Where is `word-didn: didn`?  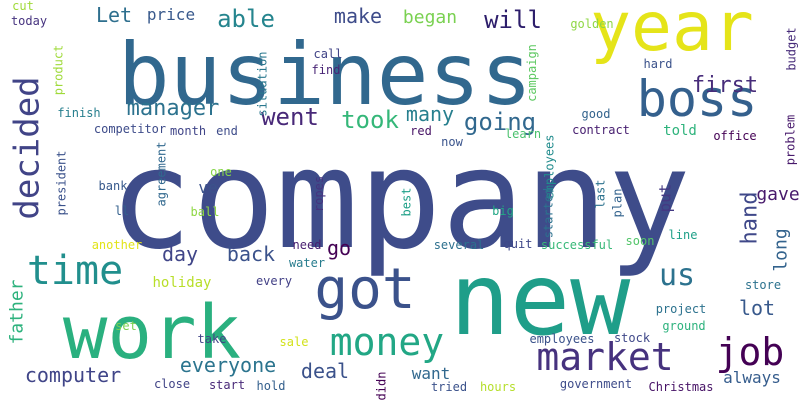
word-didn: didn is located at coordinates (381, 385).